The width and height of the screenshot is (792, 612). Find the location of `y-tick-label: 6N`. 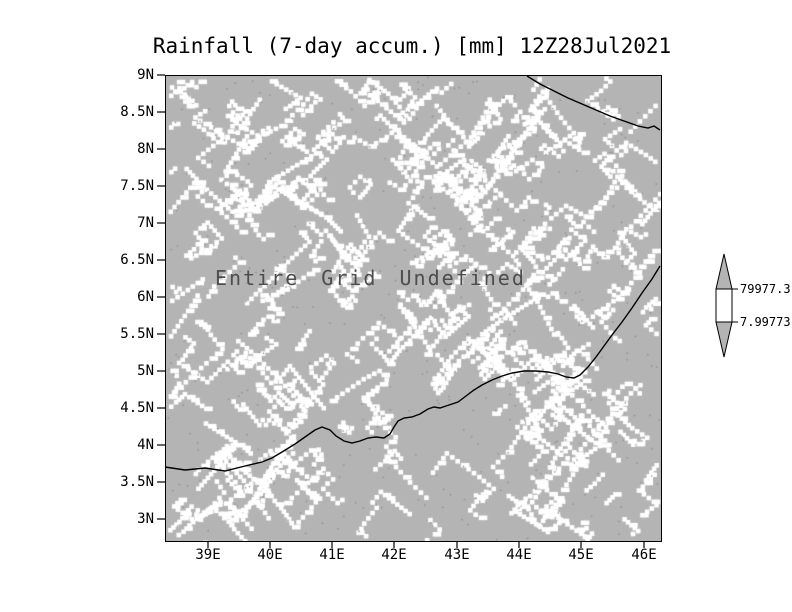

y-tick-label: 6N is located at coordinates (145, 297).